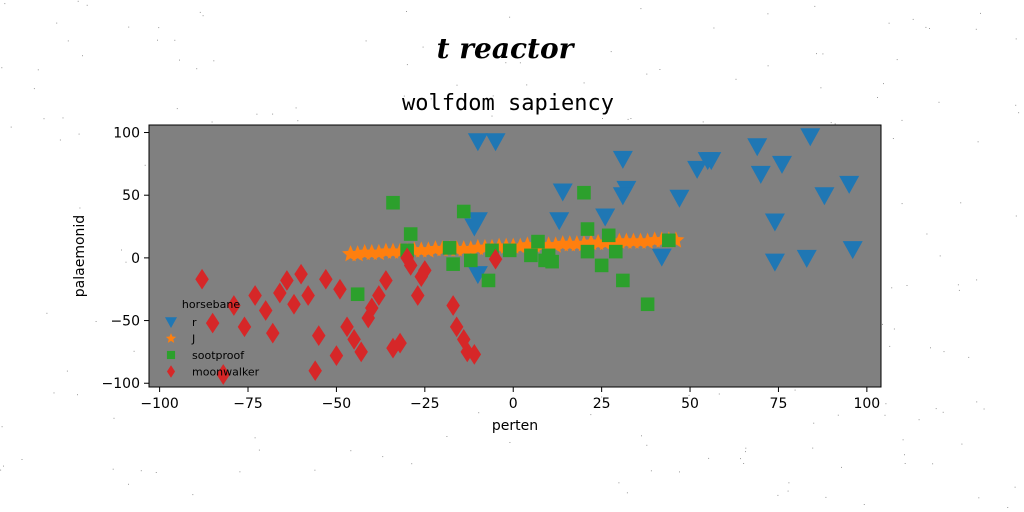  I want to click on x-axis-label: perten, so click(515, 426).